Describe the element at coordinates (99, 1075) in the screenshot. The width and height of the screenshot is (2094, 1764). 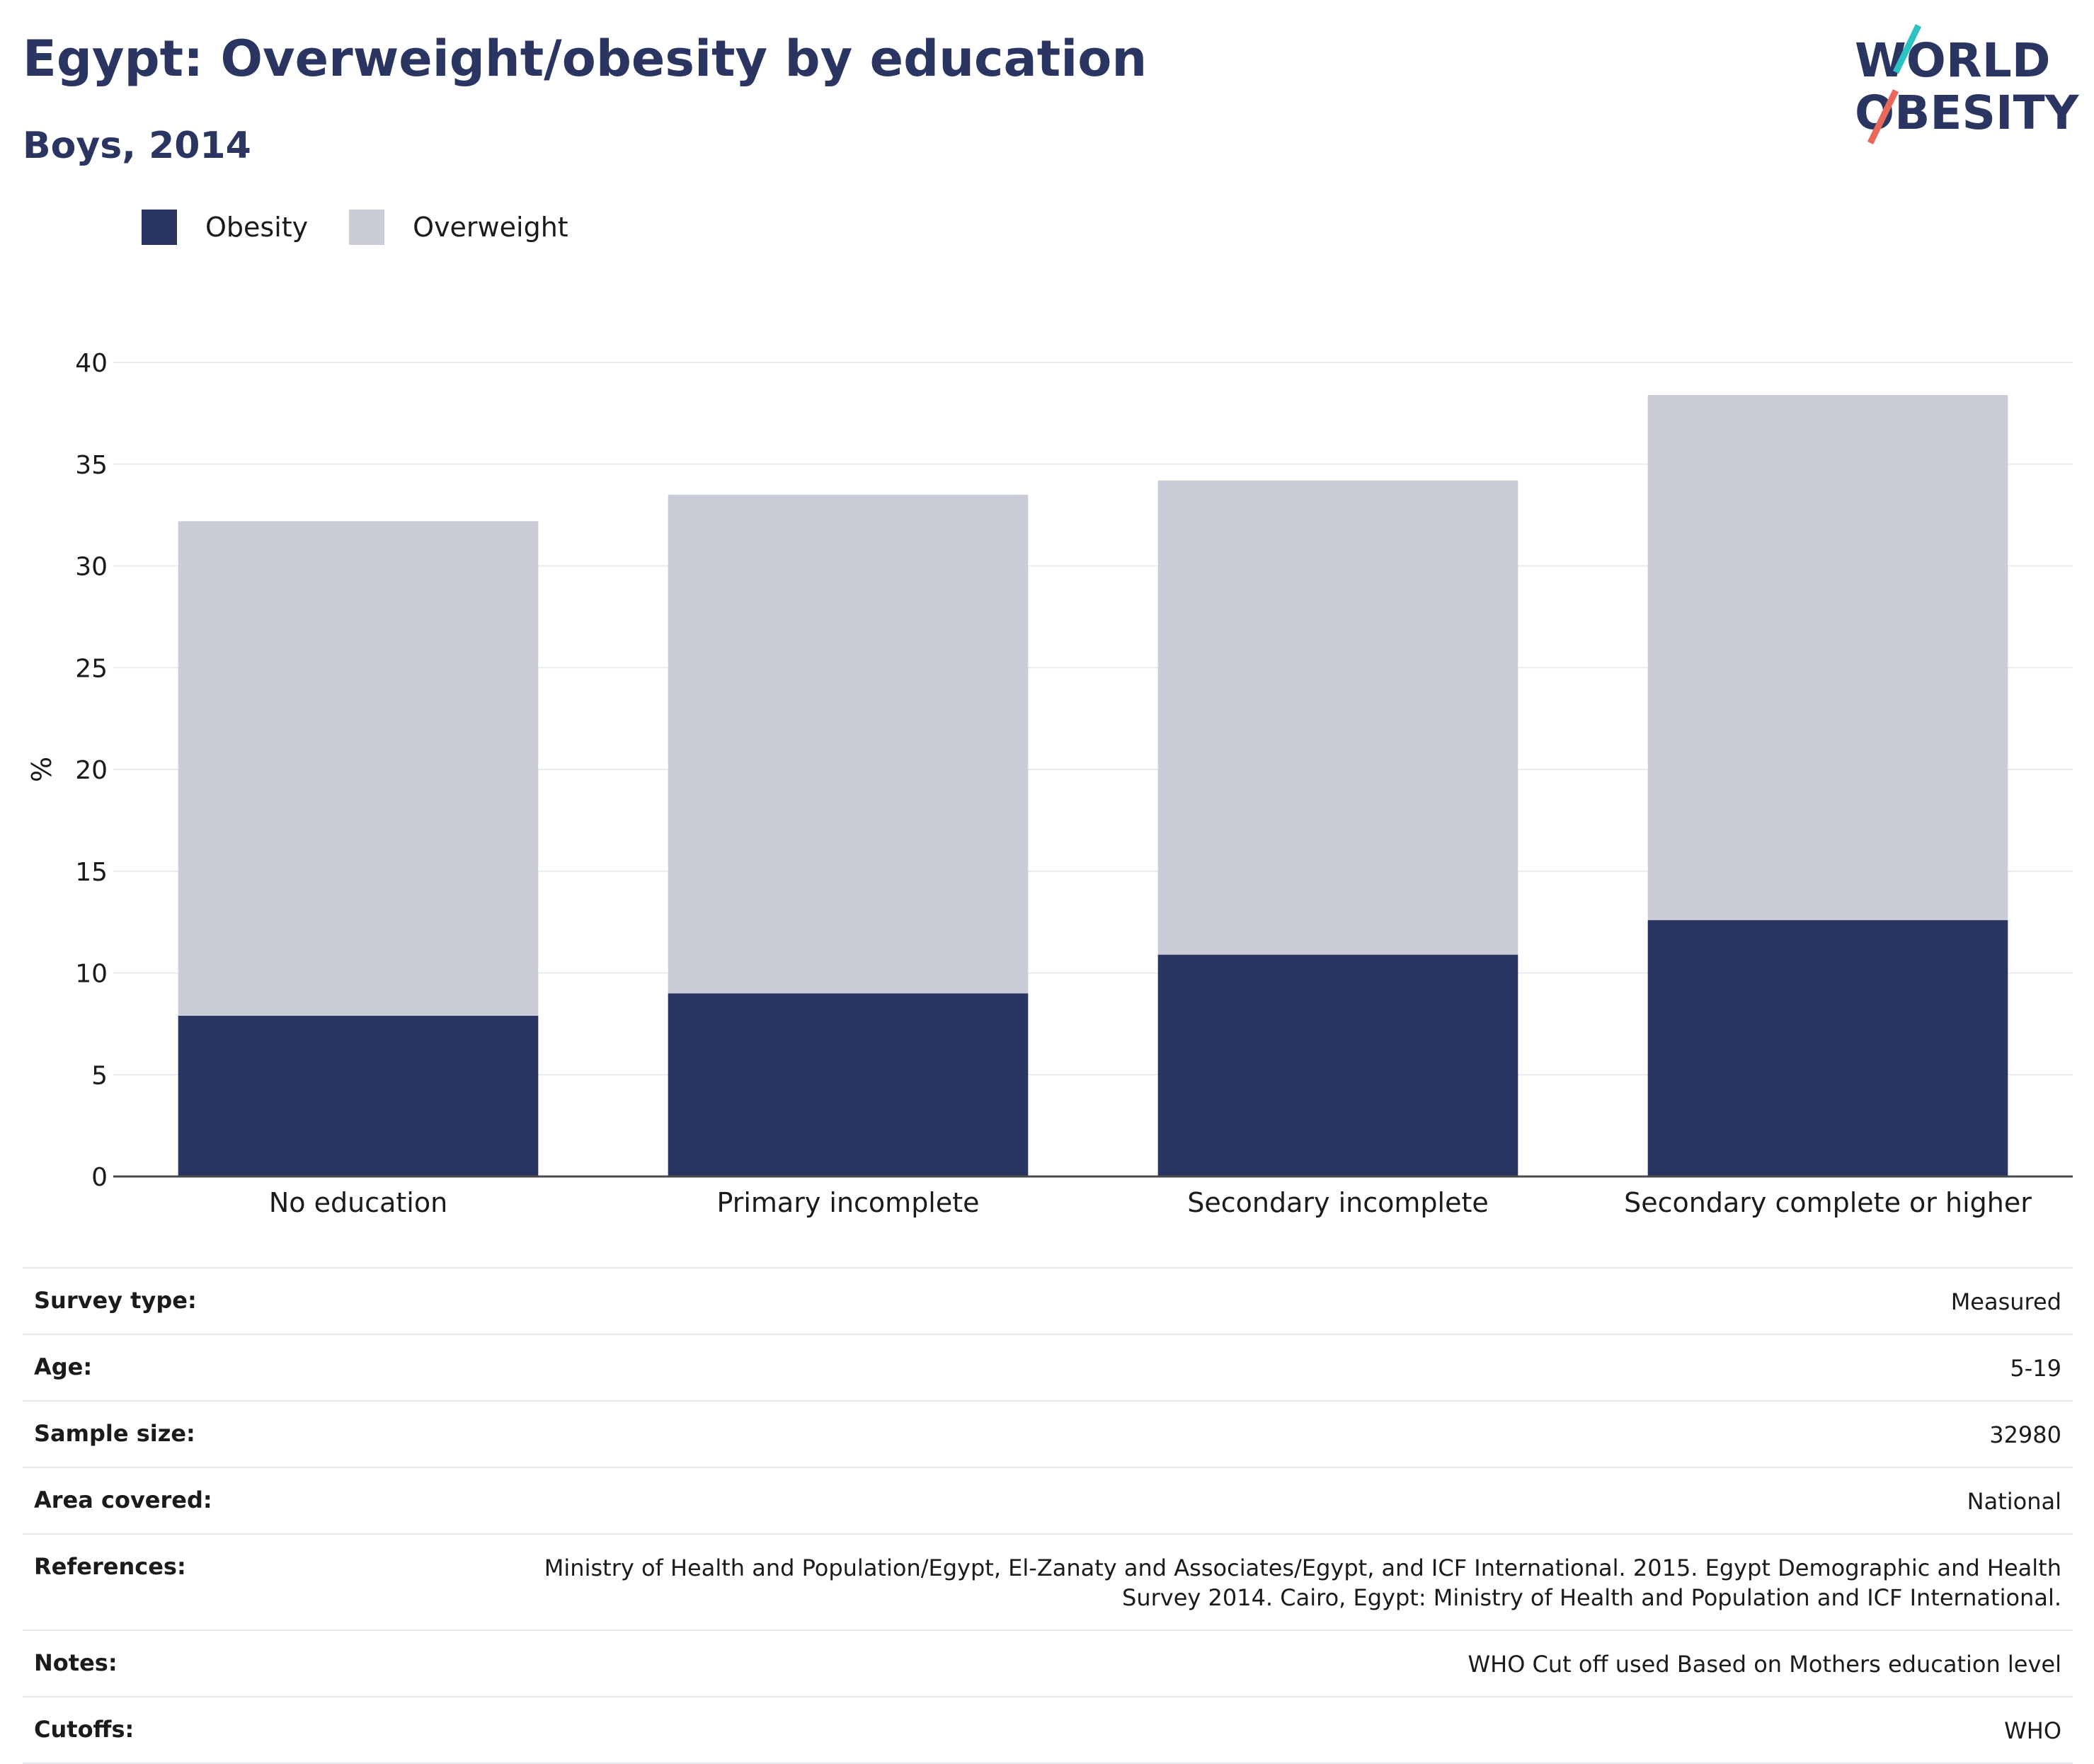
I see `y-tick-label: 5` at that location.